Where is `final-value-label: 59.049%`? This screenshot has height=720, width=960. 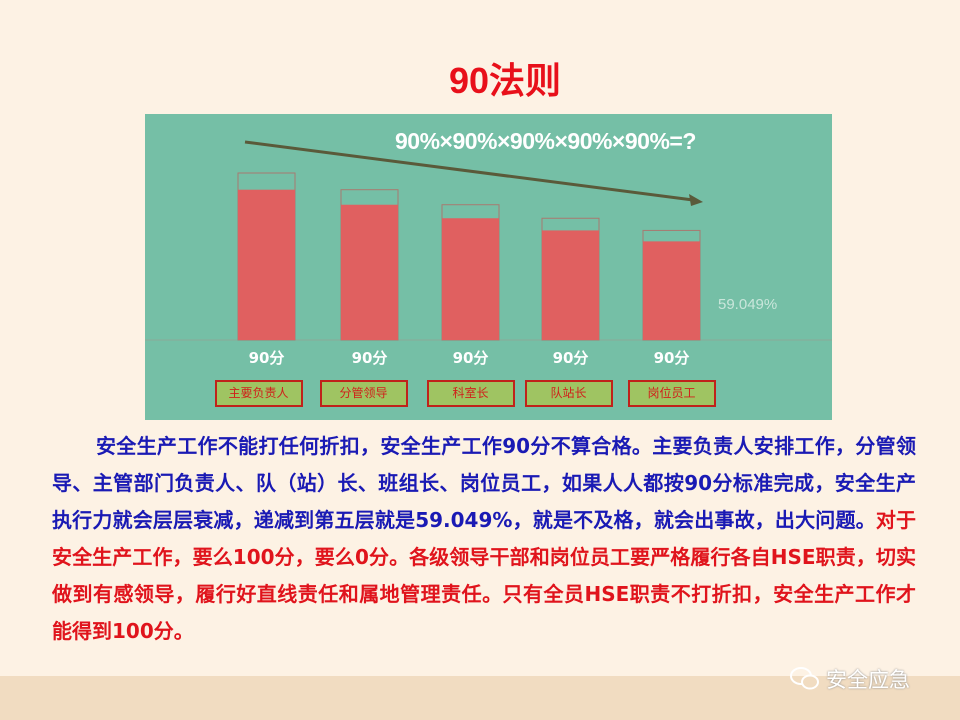
final-value-label: 59.049% is located at coordinates (748, 304).